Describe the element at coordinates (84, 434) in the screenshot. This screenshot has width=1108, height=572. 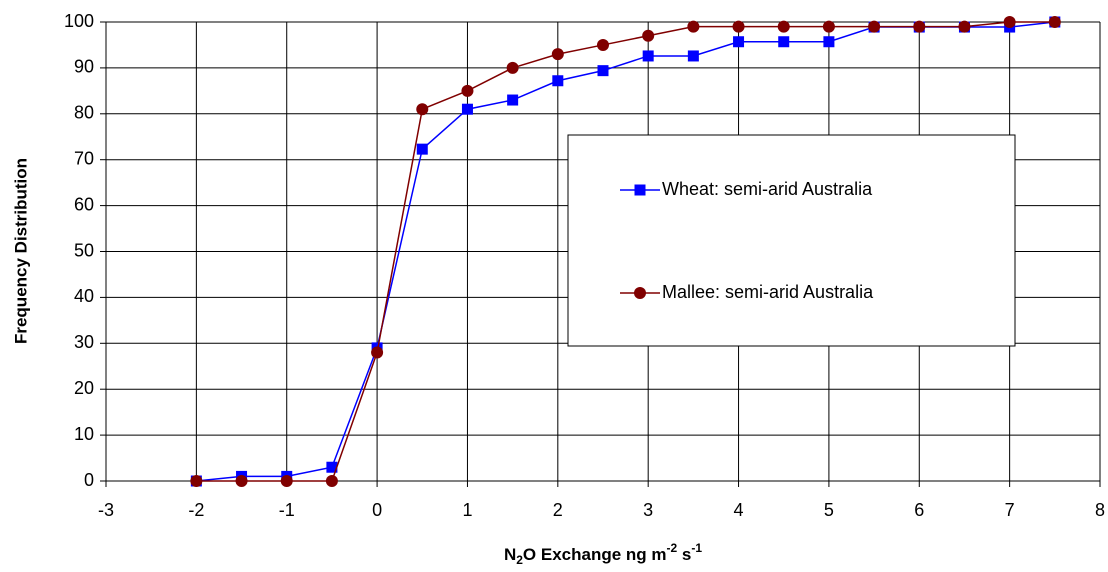
I see `y-tick-label: 10` at that location.